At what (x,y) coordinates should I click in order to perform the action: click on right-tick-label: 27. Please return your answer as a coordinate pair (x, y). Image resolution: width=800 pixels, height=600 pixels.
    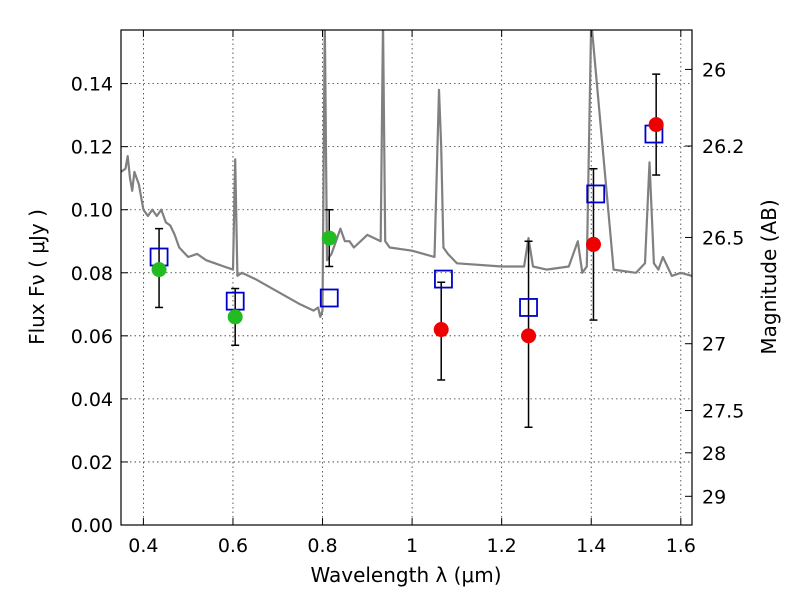
    Looking at the image, I should click on (714, 345).